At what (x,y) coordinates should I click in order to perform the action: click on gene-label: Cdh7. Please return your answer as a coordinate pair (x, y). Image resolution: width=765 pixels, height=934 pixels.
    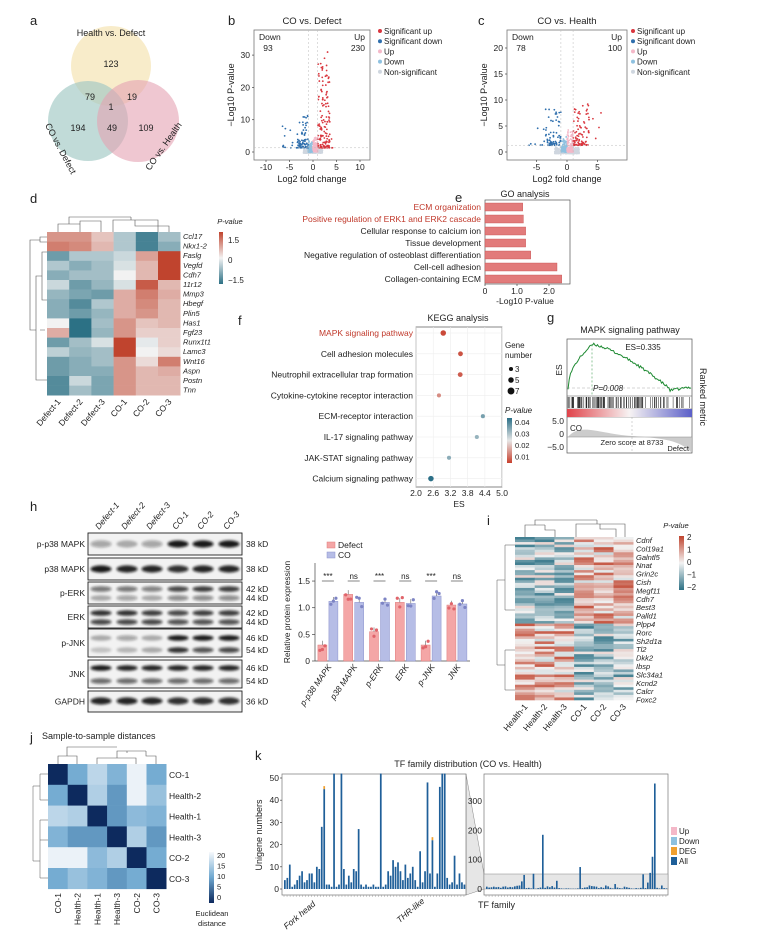
    Looking at the image, I should click on (192, 274).